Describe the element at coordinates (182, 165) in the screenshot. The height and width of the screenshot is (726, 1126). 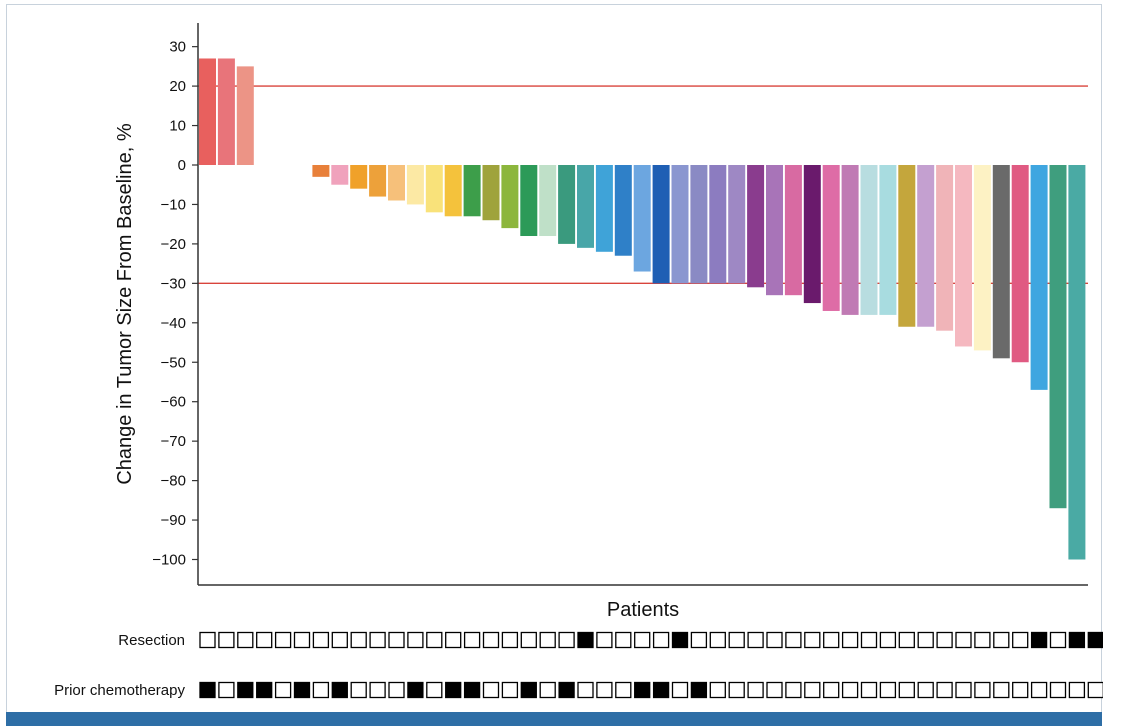
I see `y-tick-label: 0` at that location.